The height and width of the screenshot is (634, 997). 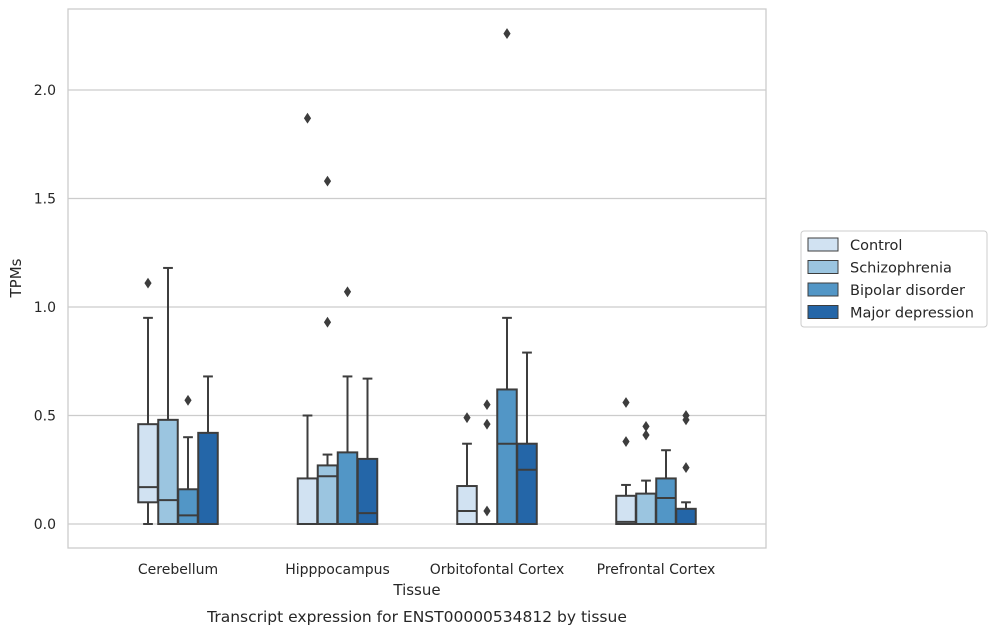 I want to click on x-tick-label: Cerebellum, so click(x=178, y=570).